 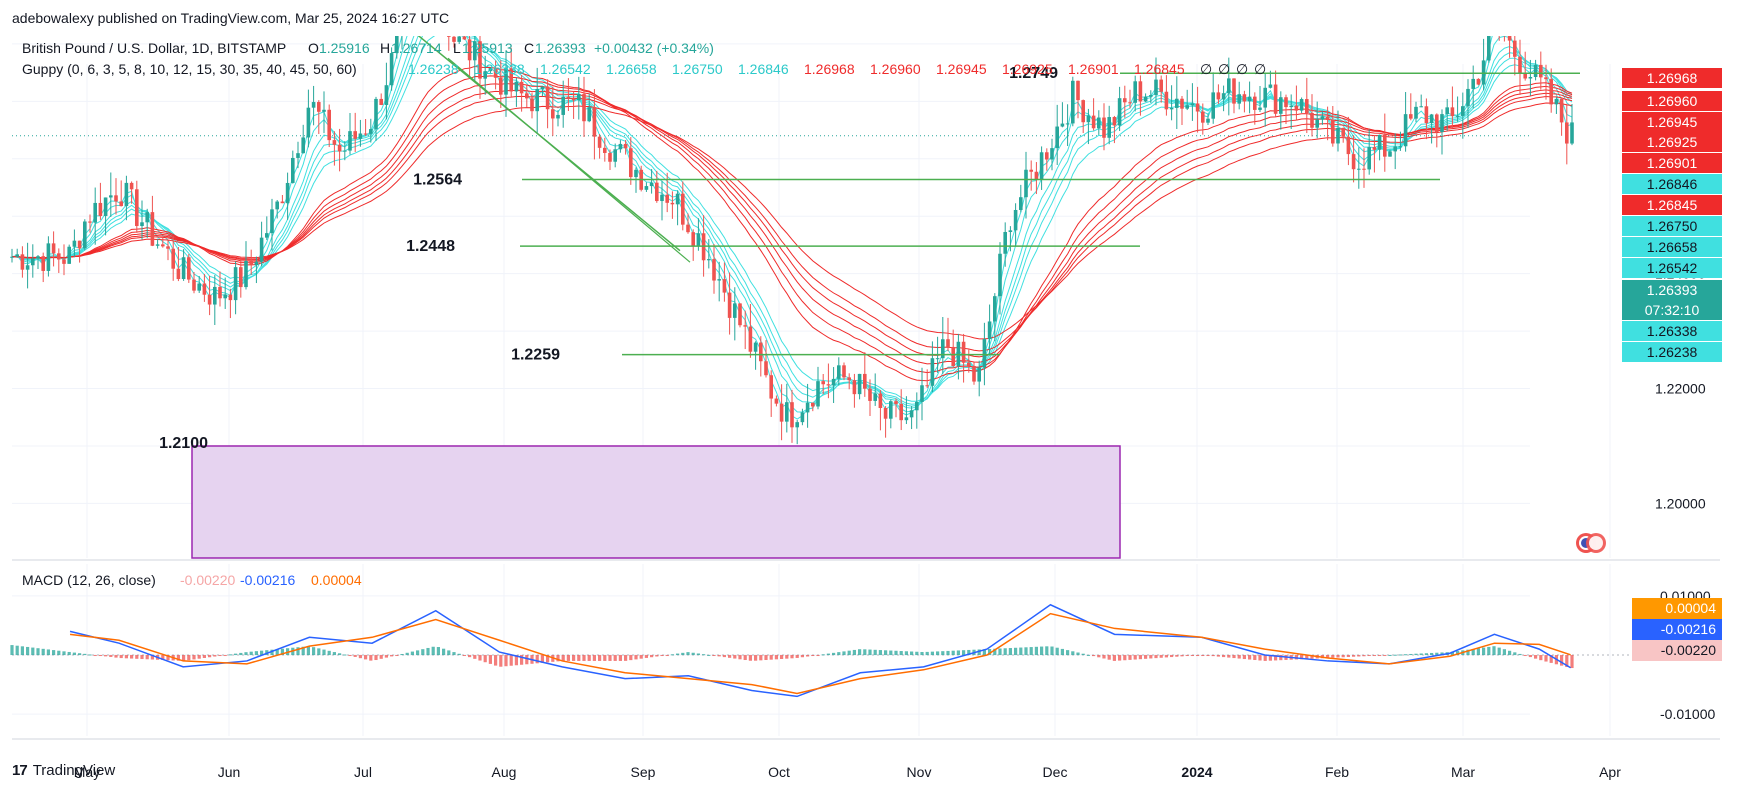 What do you see at coordinates (569, 160) in the screenshot?
I see `descending-trendline-lower` at bounding box center [569, 160].